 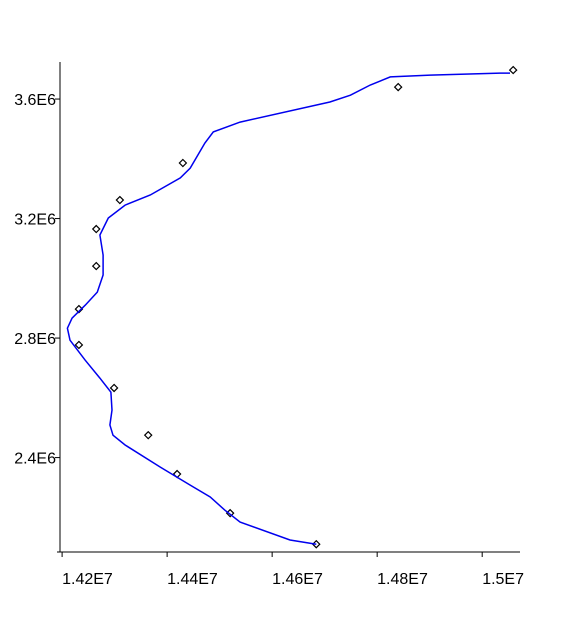 I want to click on y-tick-label: 3.2E6, so click(x=35, y=220).